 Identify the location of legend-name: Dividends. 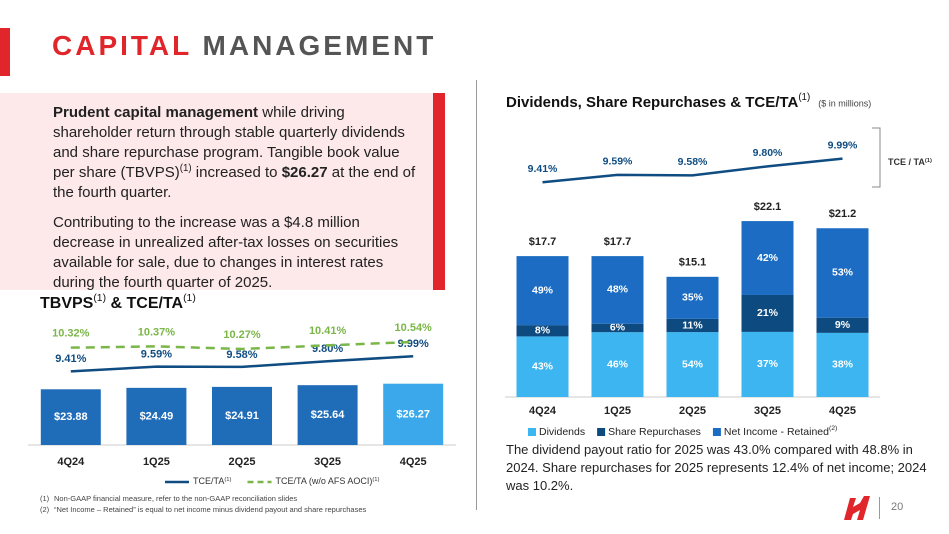
(562, 432).